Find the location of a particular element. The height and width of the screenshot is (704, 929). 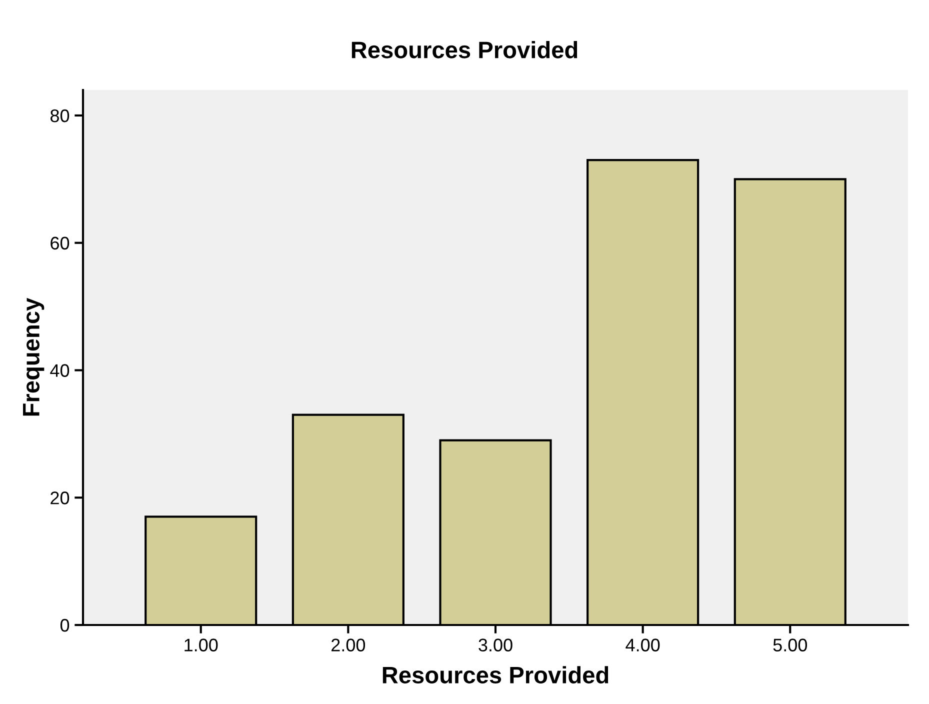

x-tick-label: 4.00 is located at coordinates (643, 645).